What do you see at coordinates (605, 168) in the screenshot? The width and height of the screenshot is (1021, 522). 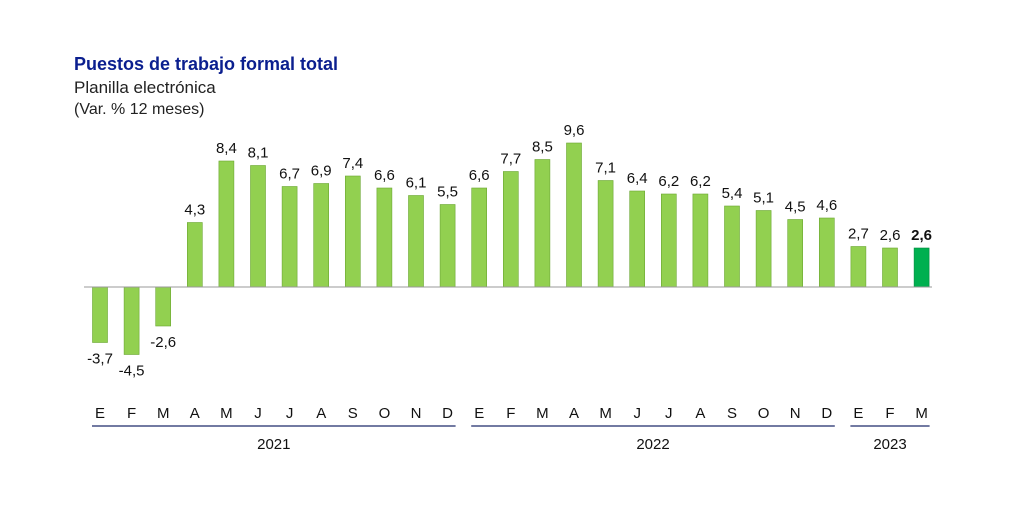 I see `value-label: 7,1` at bounding box center [605, 168].